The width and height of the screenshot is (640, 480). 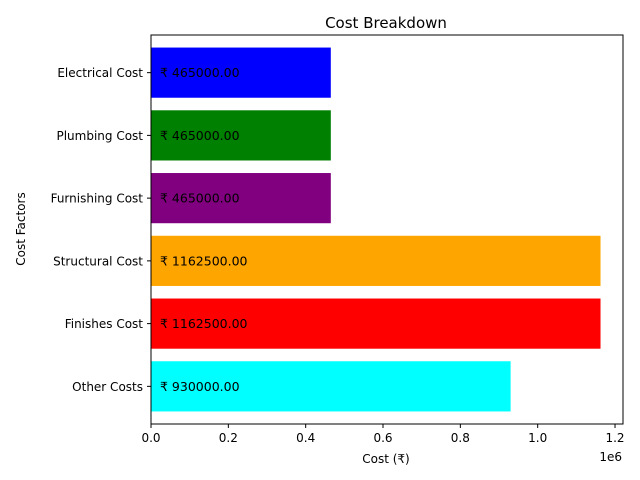 What do you see at coordinates (460, 438) in the screenshot?
I see `x-tick-label: 0.8` at bounding box center [460, 438].